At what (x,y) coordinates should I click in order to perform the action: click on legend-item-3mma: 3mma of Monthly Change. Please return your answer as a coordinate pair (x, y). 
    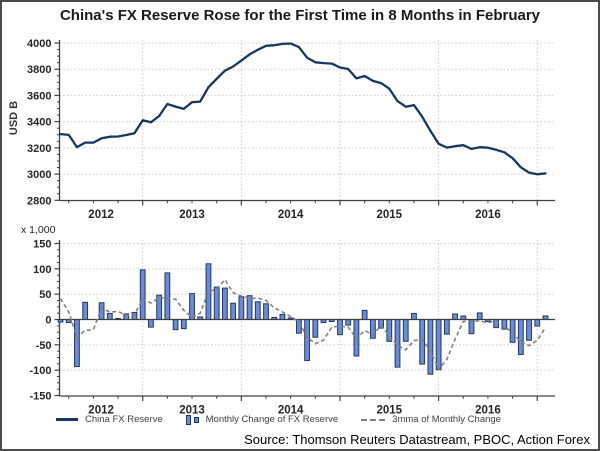
    Looking at the image, I should click on (431, 419).